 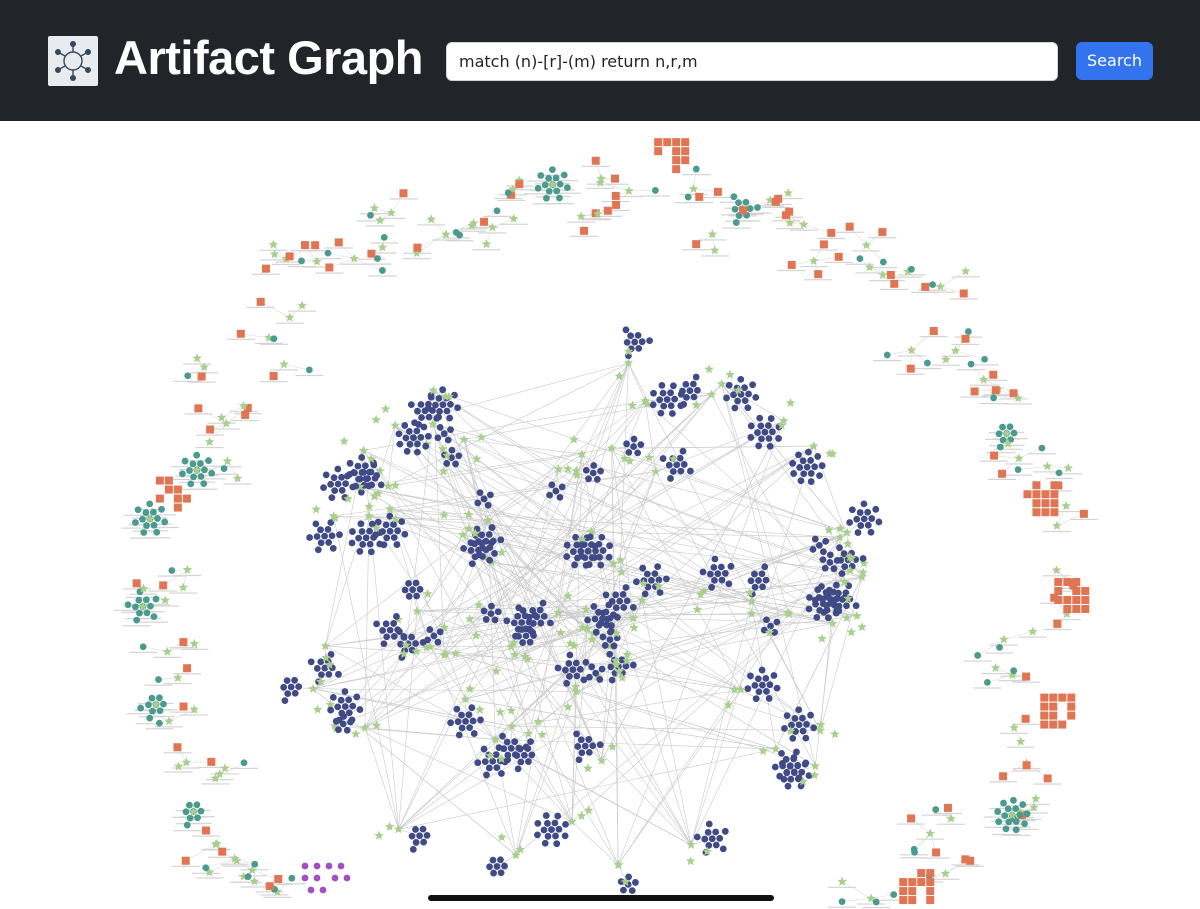 I want to click on logo, so click(x=73, y=61).